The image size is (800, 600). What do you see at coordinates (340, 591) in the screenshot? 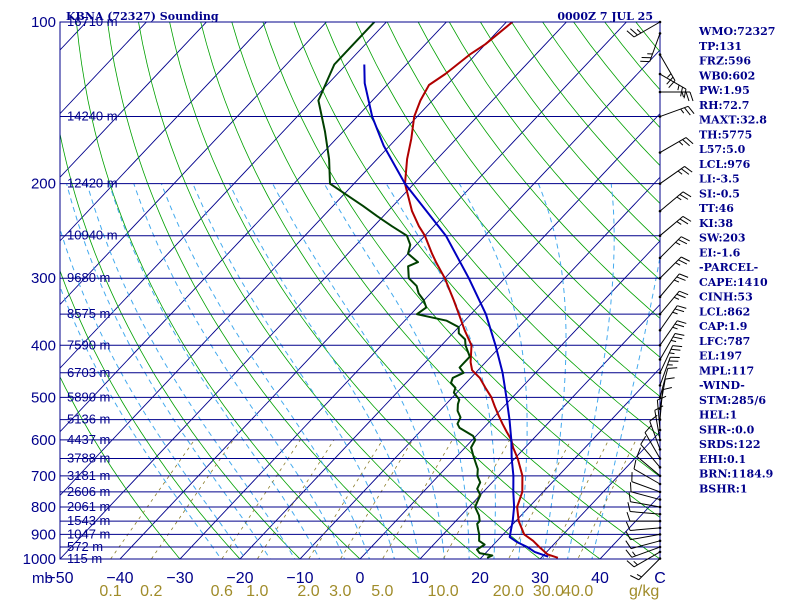
I see `mixing-ratio-tick-label: 3.0` at bounding box center [340, 591].